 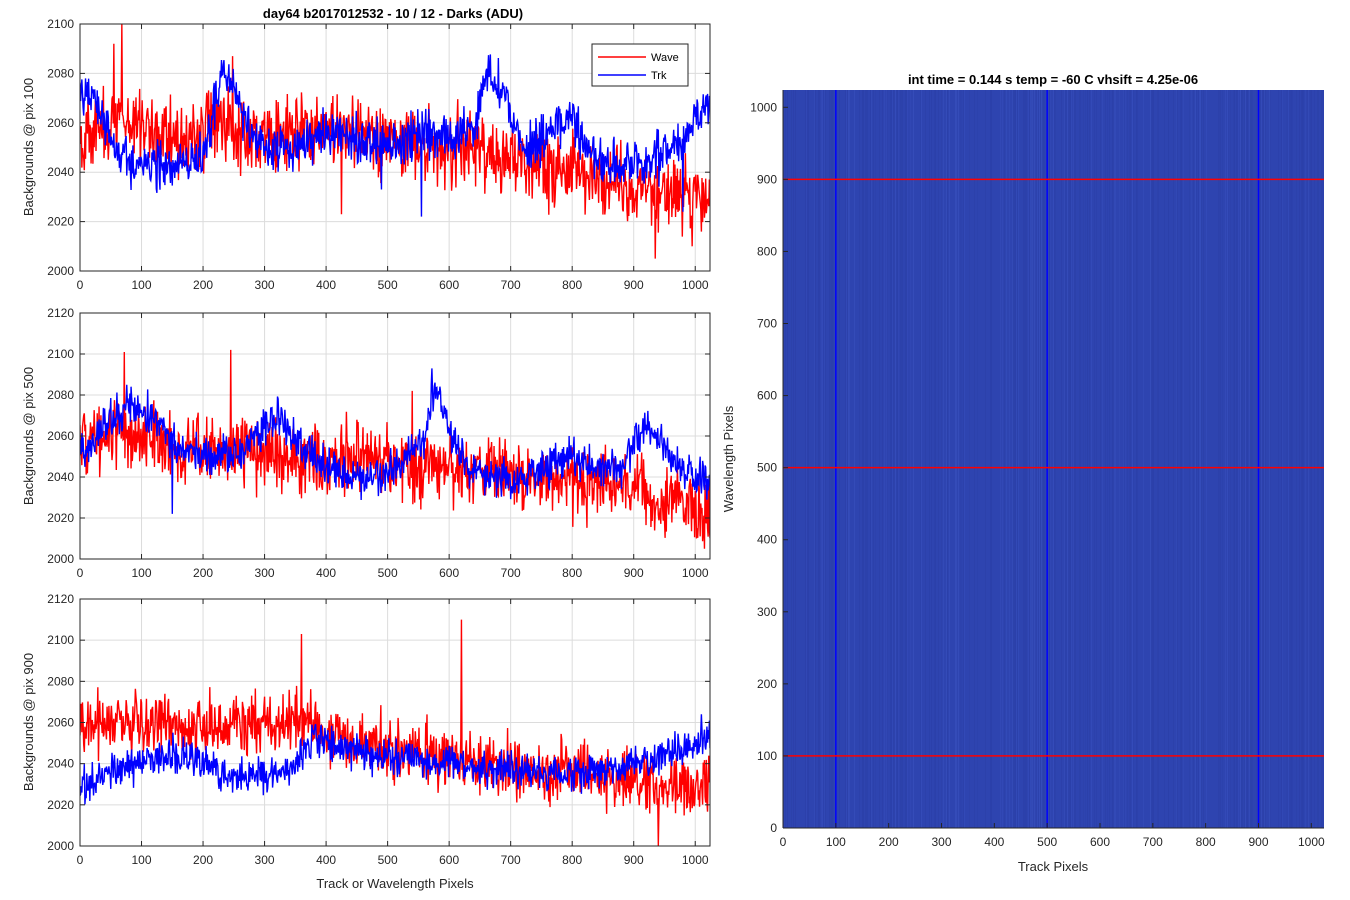 What do you see at coordinates (767, 684) in the screenshot?
I see `heatmap-y-tick-label: 200` at bounding box center [767, 684].